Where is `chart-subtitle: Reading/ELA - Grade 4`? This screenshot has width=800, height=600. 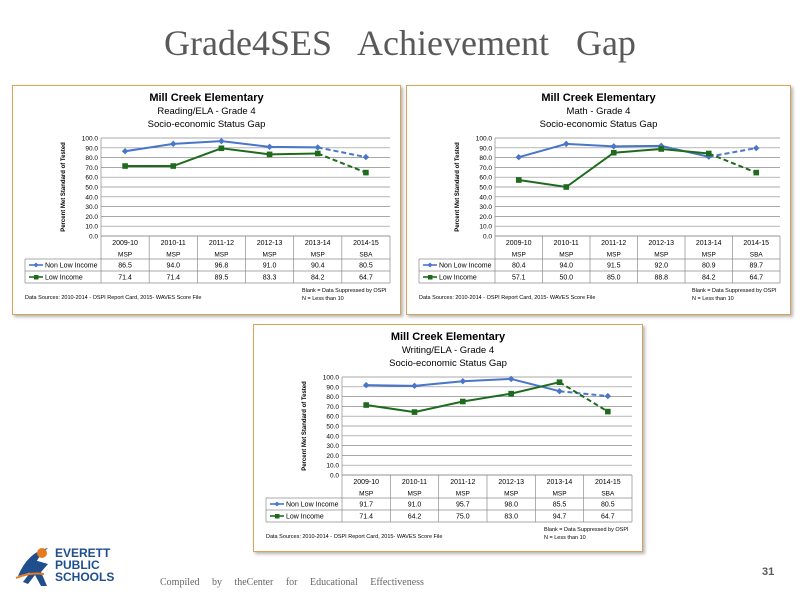 chart-subtitle: Reading/ELA - Grade 4 is located at coordinates (206, 111).